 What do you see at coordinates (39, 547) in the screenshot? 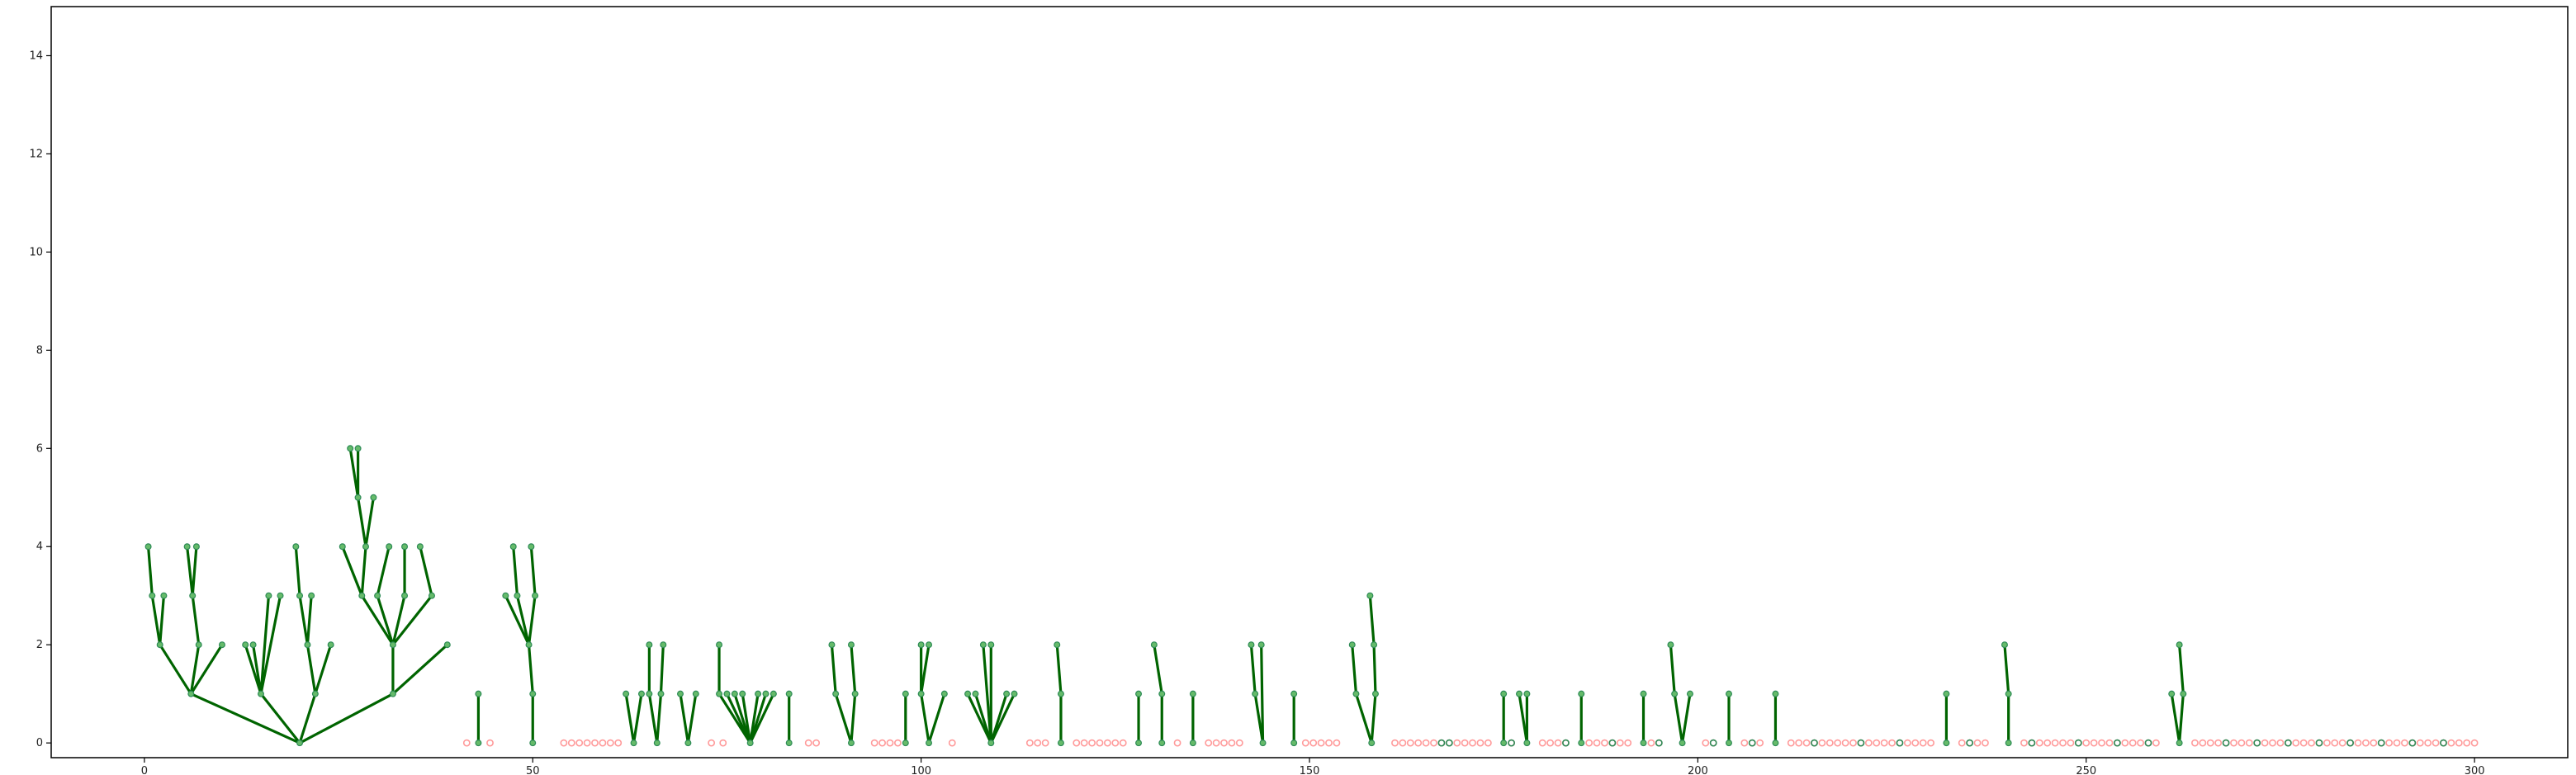
I see `y-tick-label: 4` at bounding box center [39, 547].